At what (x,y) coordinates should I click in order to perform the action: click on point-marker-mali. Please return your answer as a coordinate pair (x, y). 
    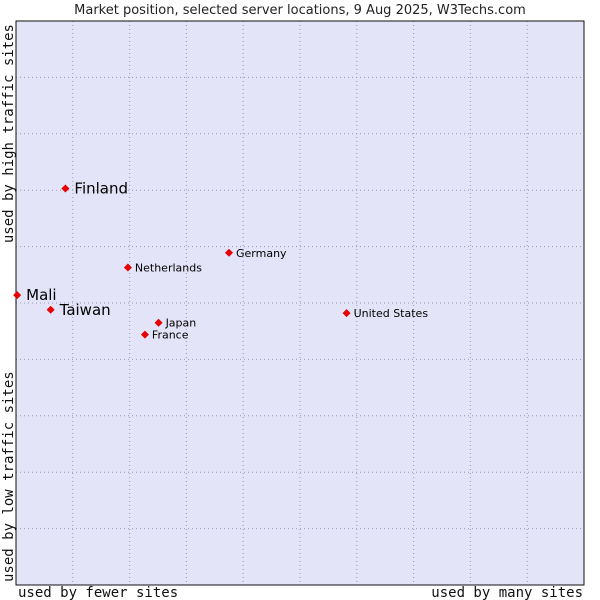
    Looking at the image, I should click on (17, 295).